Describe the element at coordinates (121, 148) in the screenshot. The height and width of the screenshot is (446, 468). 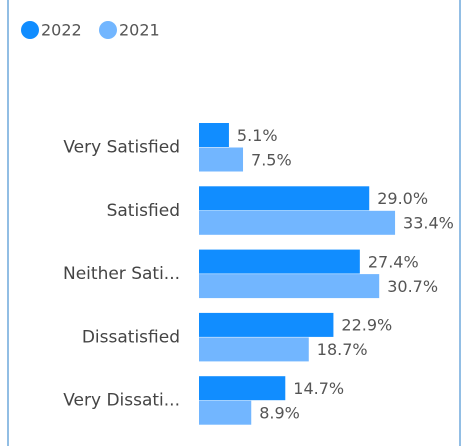
I see `category-label: Very Satisfied` at that location.